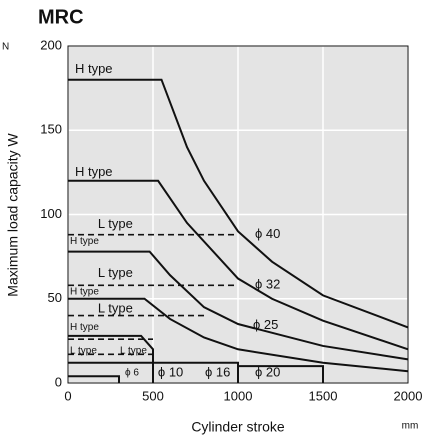  What do you see at coordinates (51, 44) in the screenshot?
I see `y-tick-label: 200` at bounding box center [51, 44].